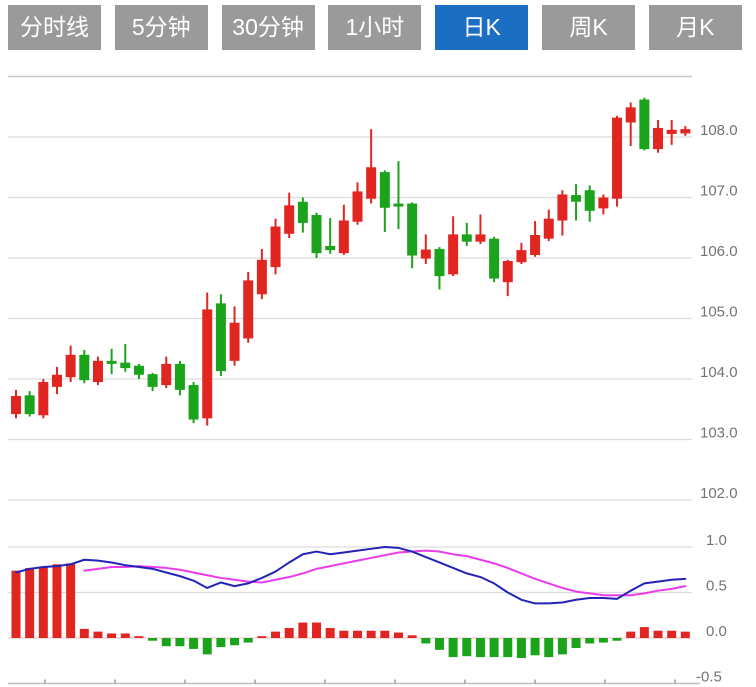 The width and height of the screenshot is (756, 687). Describe the element at coordinates (588, 27) in the screenshot. I see `period-tab-5: 周K` at that location.